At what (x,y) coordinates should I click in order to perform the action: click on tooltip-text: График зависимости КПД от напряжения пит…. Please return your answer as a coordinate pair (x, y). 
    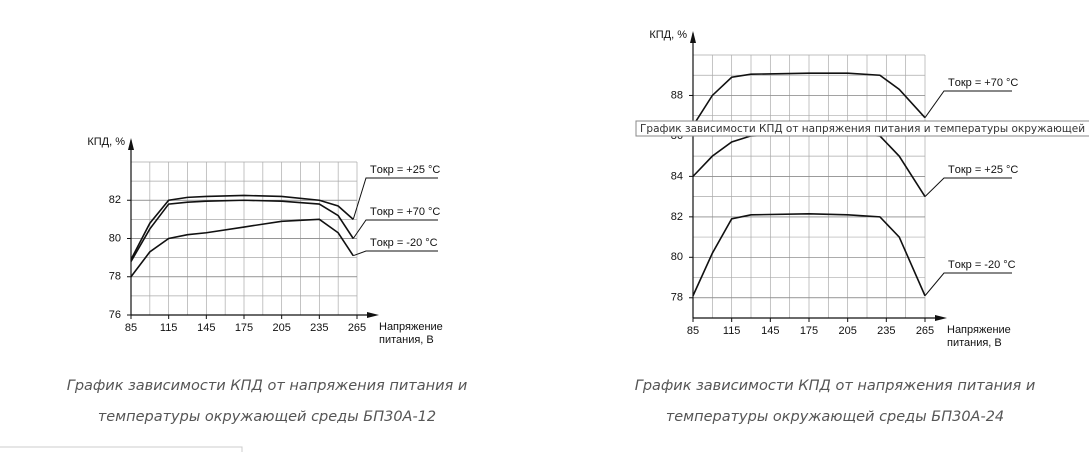
    Looking at the image, I should click on (864, 129).